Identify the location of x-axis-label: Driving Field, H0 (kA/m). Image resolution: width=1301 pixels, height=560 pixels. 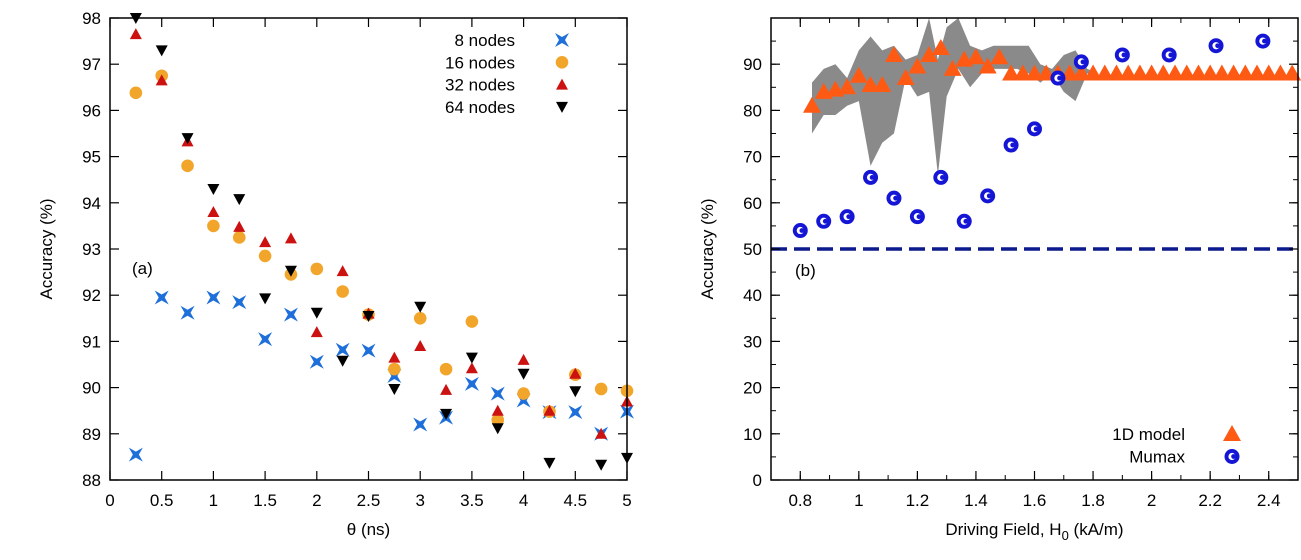
(1034, 531).